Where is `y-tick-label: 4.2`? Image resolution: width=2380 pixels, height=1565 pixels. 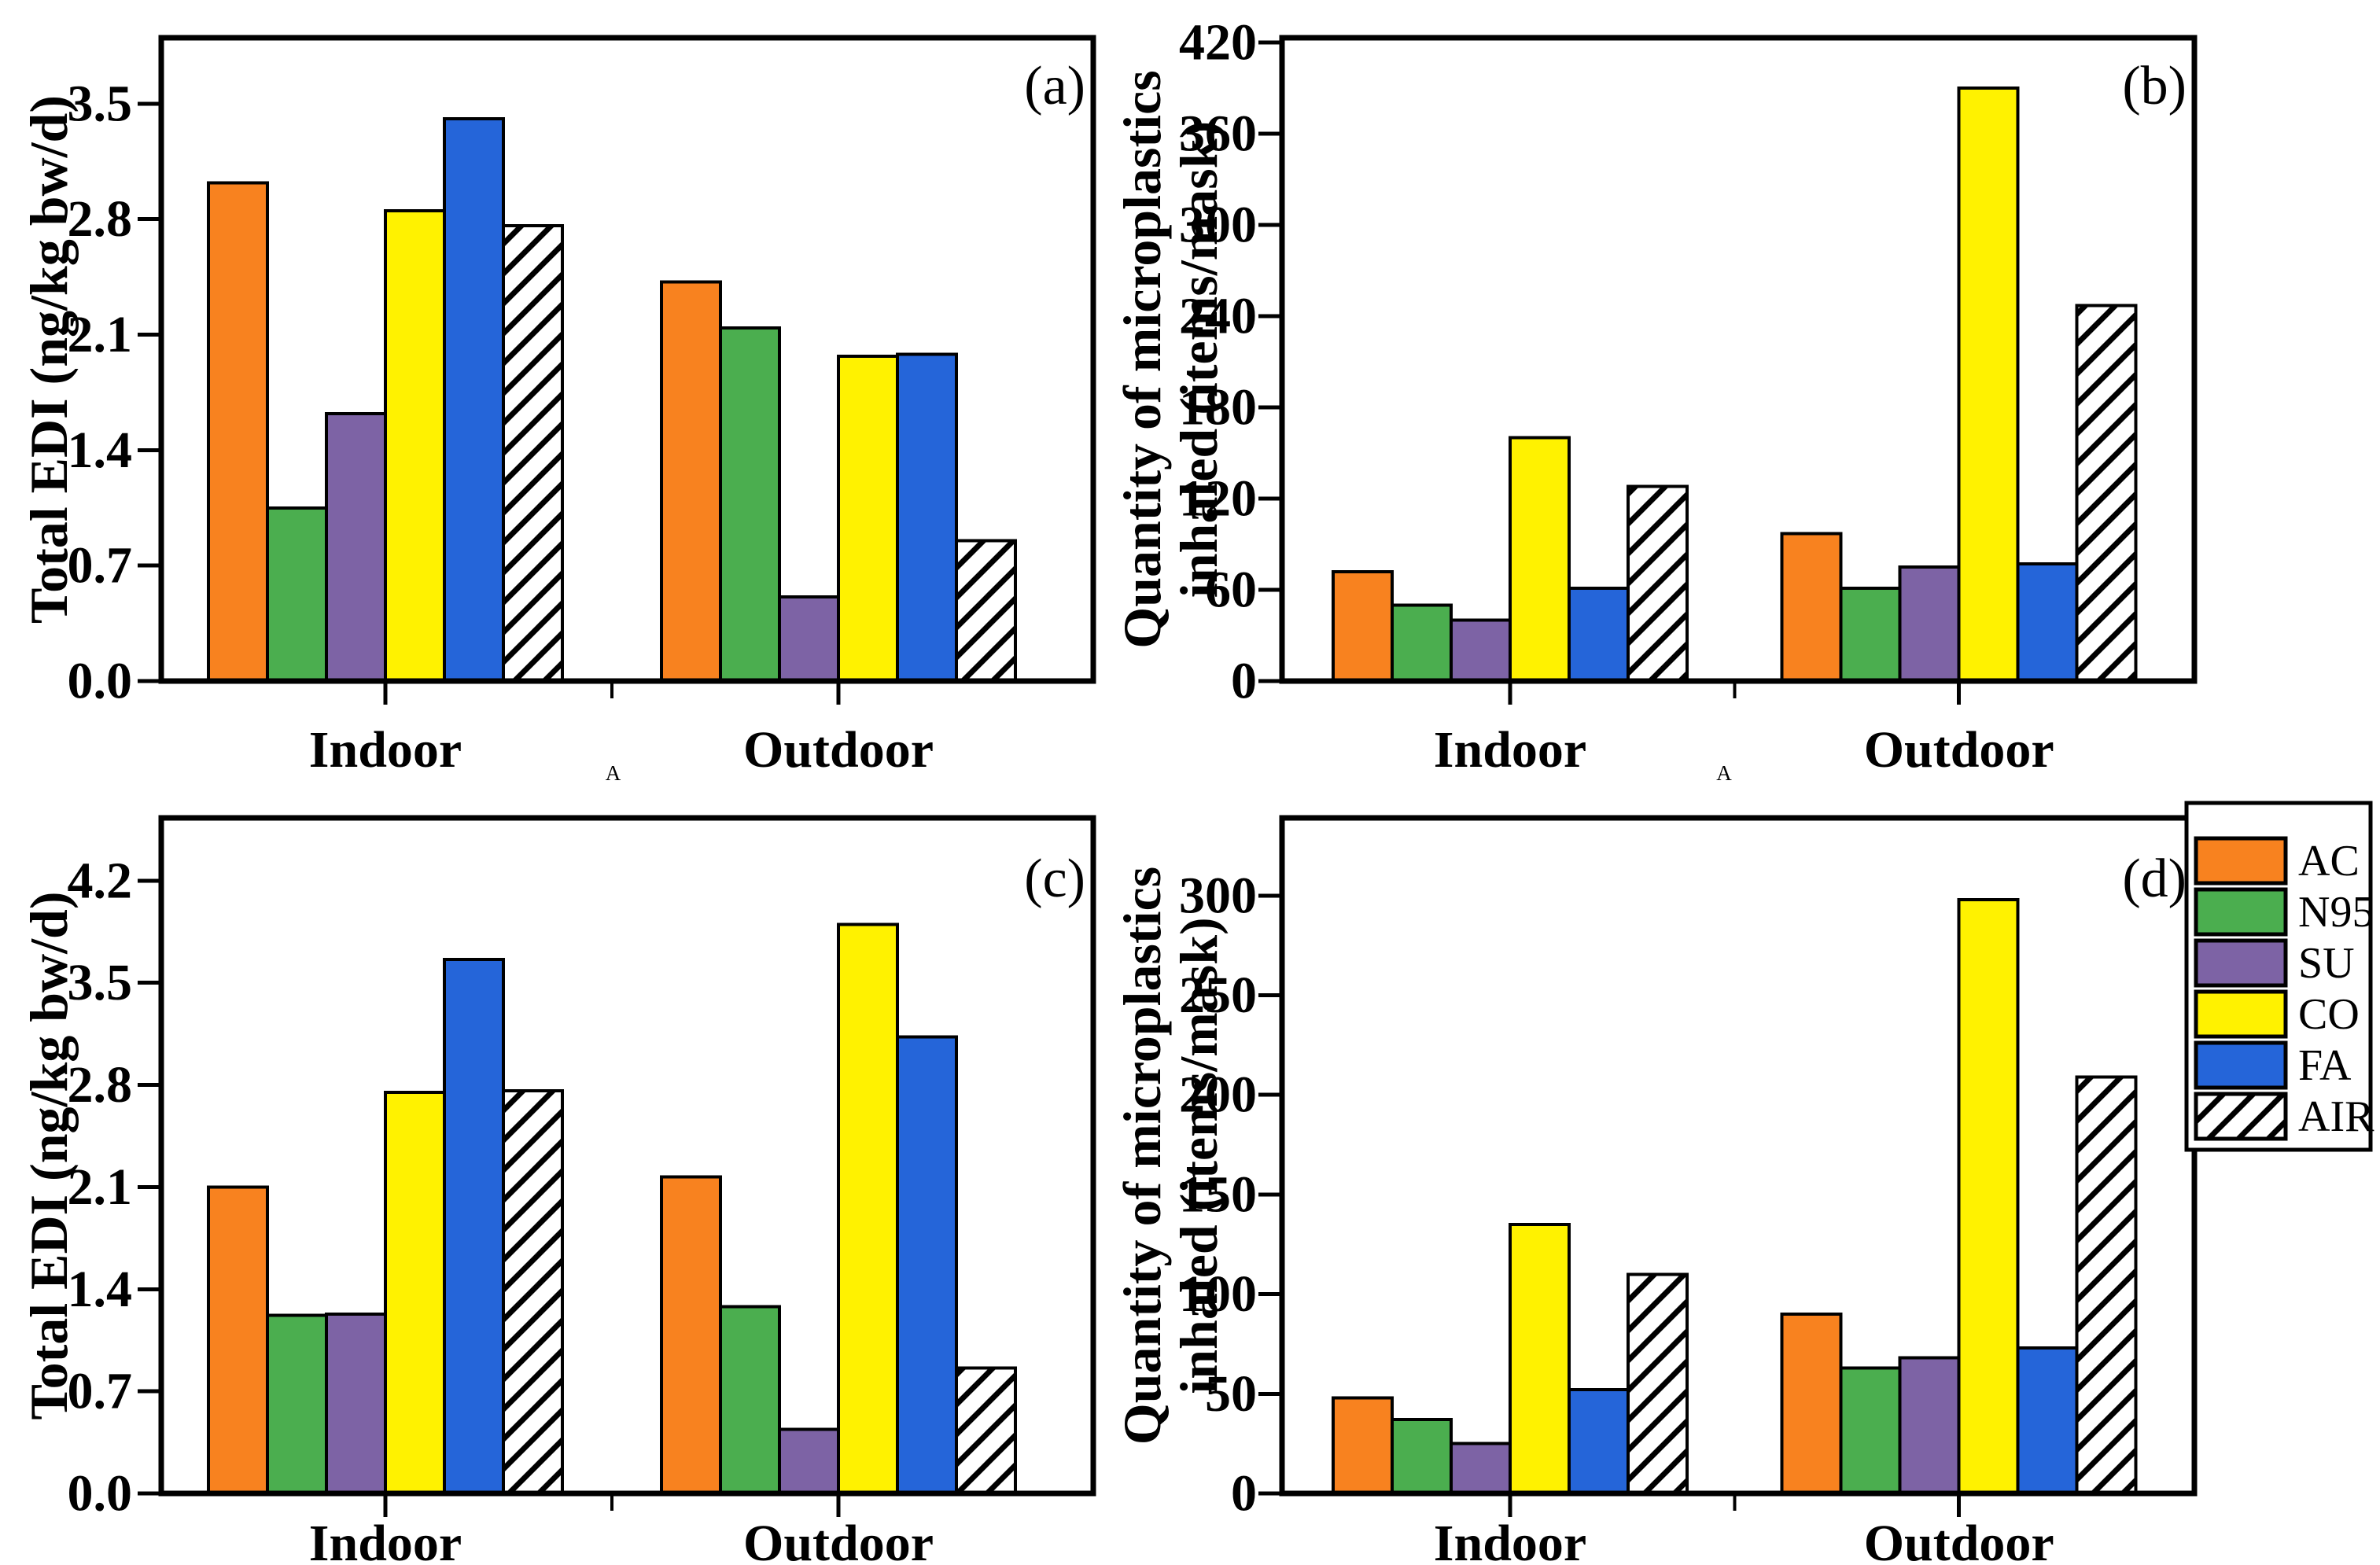 y-tick-label: 4.2 is located at coordinates (100, 881).